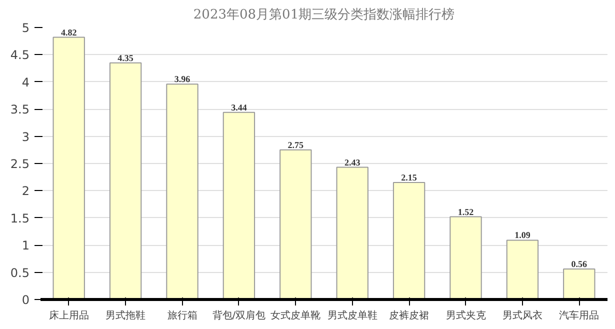  What do you see at coordinates (466, 211) in the screenshot?
I see `data-label: 1.52` at bounding box center [466, 211].